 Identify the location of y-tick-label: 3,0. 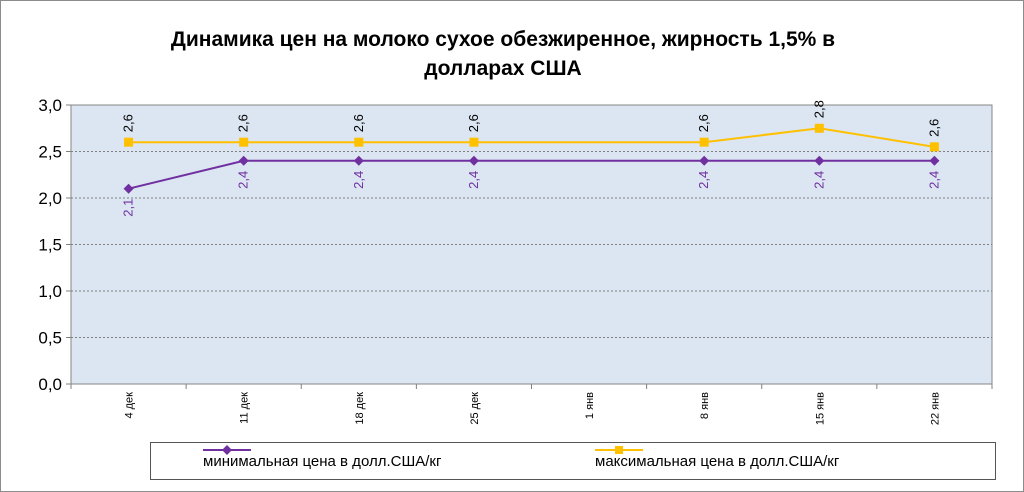
(50, 105).